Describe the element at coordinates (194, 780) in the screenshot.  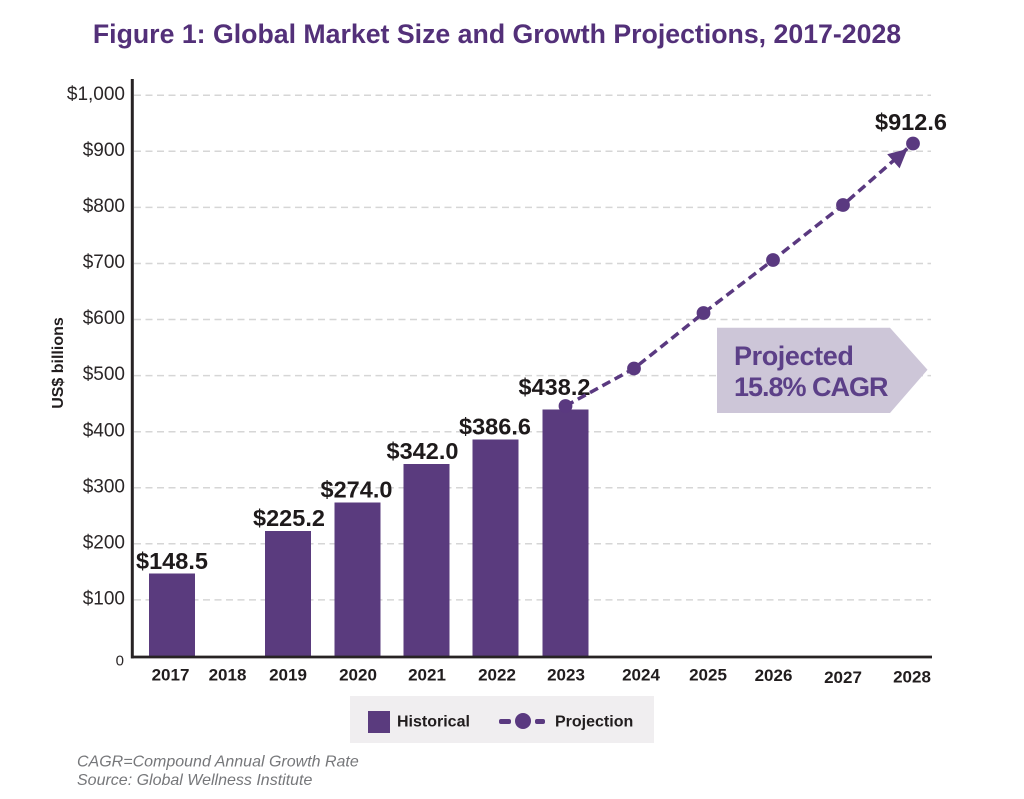
I see `svg-text:Source: Global Wellness Instit: Source: Global Wellness Institute` at that location.